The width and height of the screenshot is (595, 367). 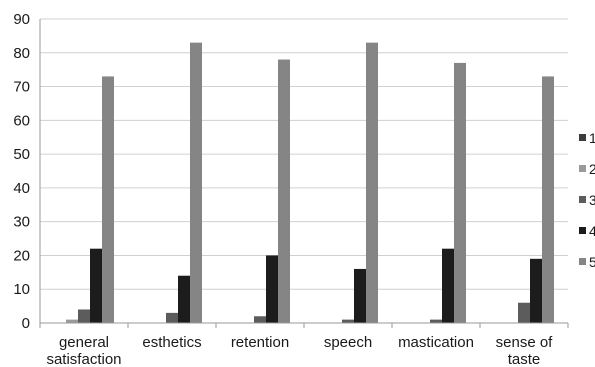 What do you see at coordinates (184, 299) in the screenshot?
I see `bar-series-4-esthetics` at bounding box center [184, 299].